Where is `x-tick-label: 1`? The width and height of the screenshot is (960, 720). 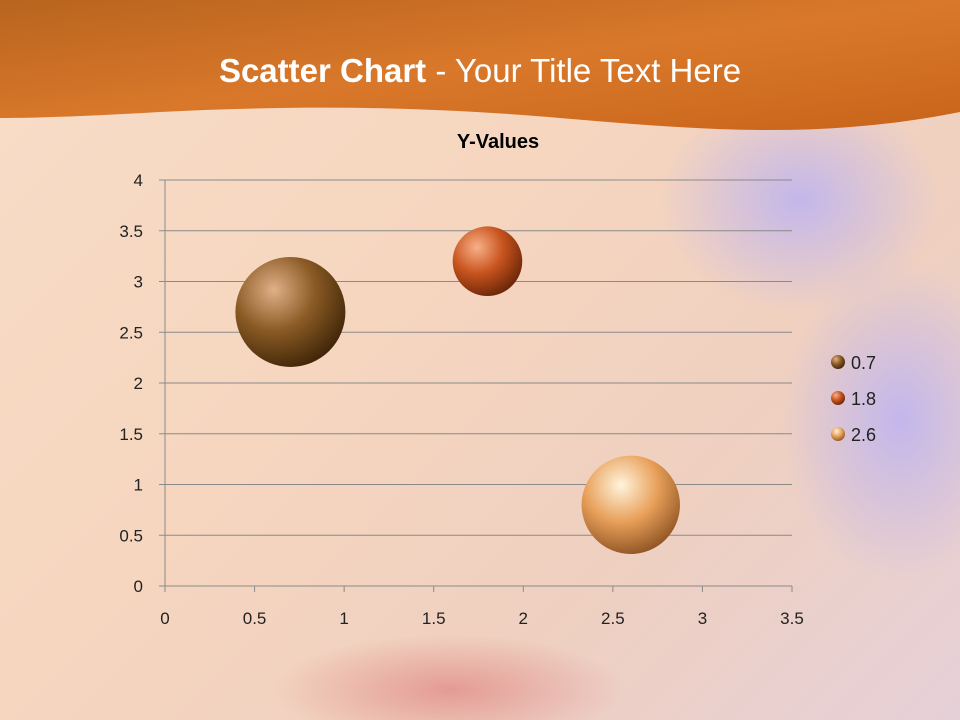 x-tick-label: 1 is located at coordinates (343, 618).